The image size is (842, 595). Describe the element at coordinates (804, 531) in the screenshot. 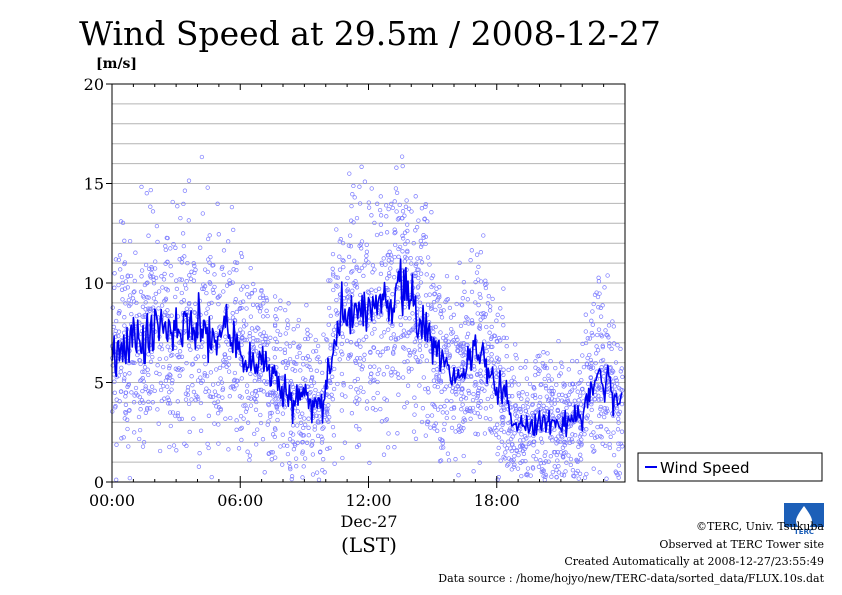

I see `svg-text: TERC` at that location.